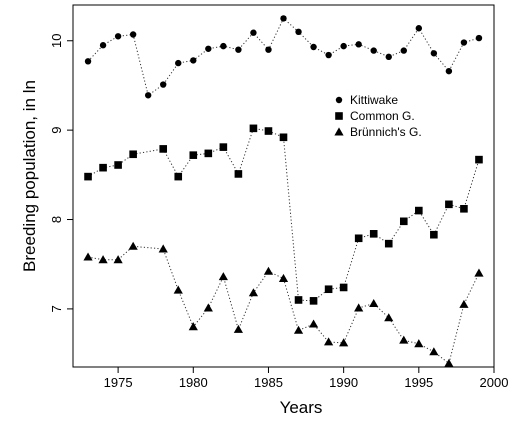 The width and height of the screenshot is (512, 422). Describe the element at coordinates (56, 41) in the screenshot. I see `y-tick-label: 10` at that location.